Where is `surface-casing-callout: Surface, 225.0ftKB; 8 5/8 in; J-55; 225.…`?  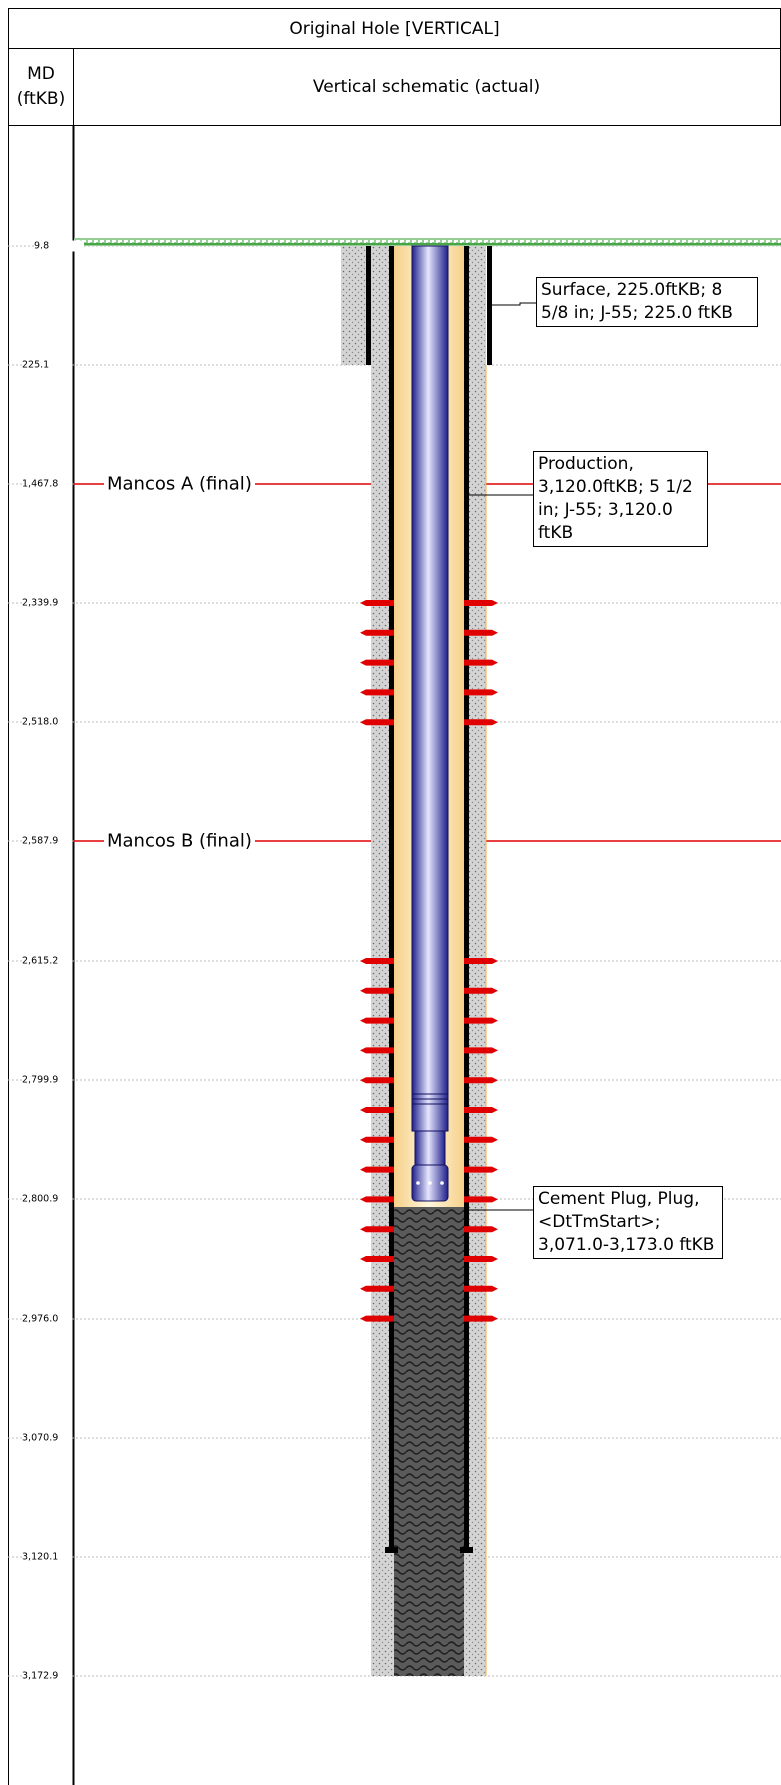
surface-casing-callout: Surface, 225.0ftKB; 8 5/8 in; J-55; 225.… is located at coordinates (647, 302).